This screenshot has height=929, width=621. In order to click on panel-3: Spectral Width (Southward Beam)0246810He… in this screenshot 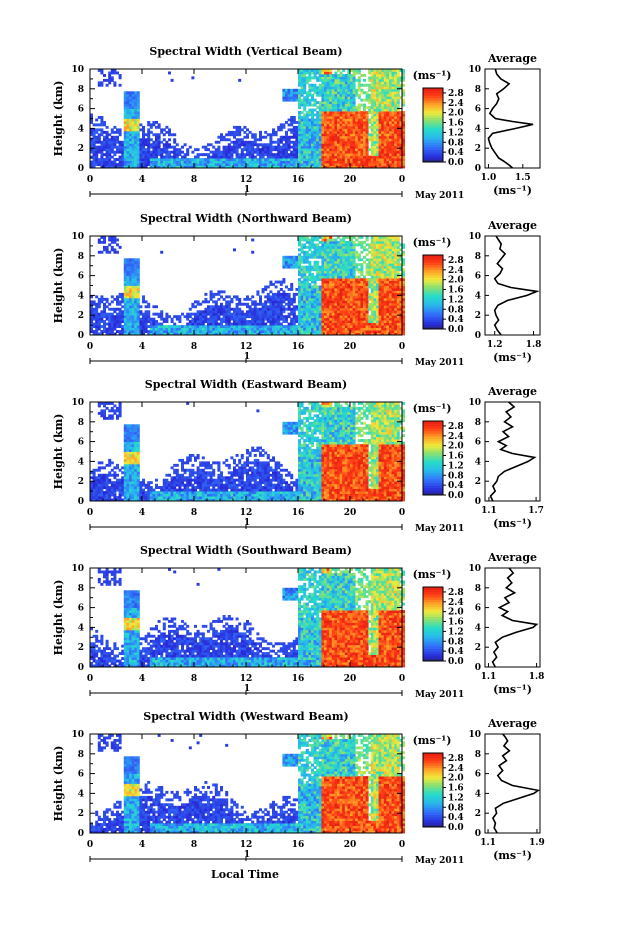, I will do `click(298, 622)`.